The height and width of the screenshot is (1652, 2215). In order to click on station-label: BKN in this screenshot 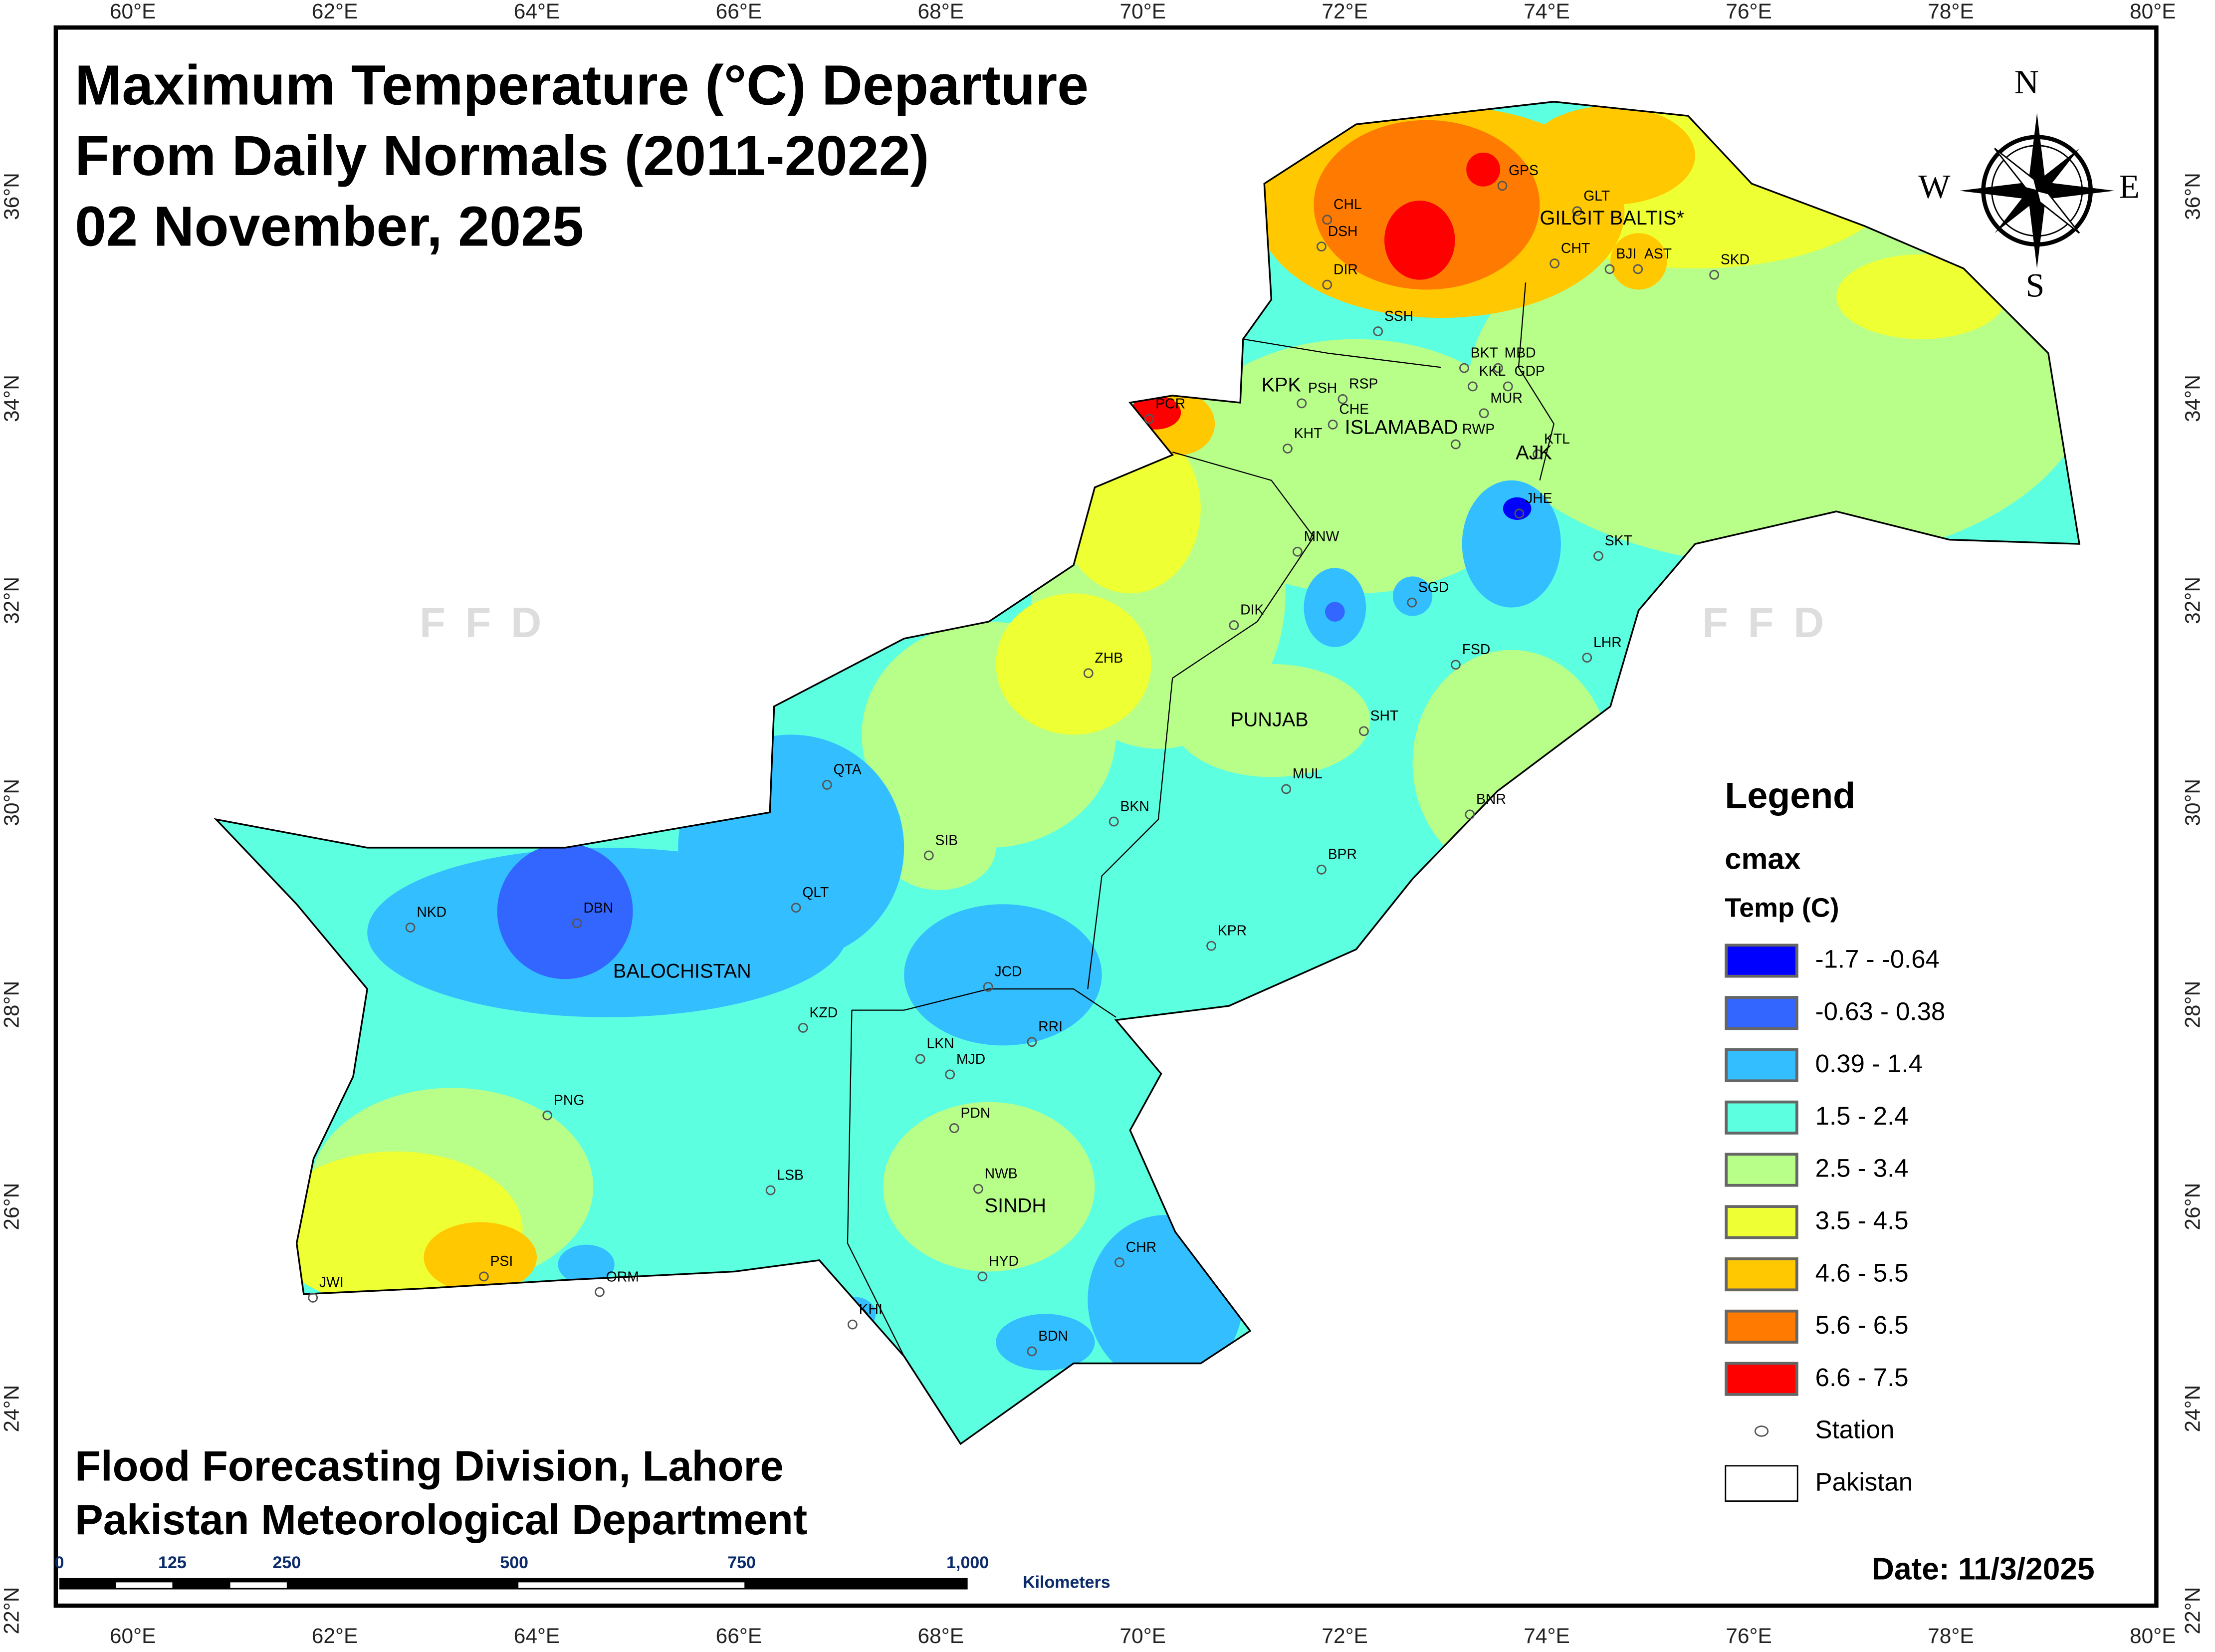, I will do `click(1134, 807)`.